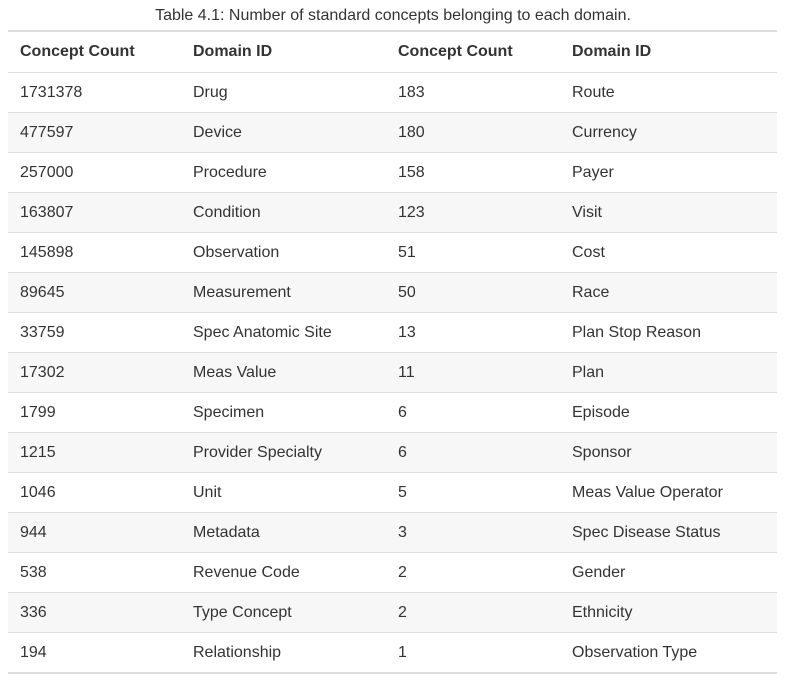 The height and width of the screenshot is (684, 786). I want to click on concept-count-cell: 336, so click(94, 612).